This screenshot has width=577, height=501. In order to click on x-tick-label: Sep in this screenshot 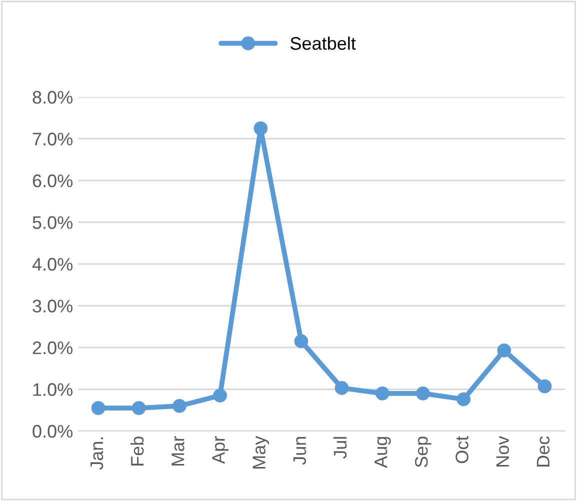, I will do `click(423, 452)`.